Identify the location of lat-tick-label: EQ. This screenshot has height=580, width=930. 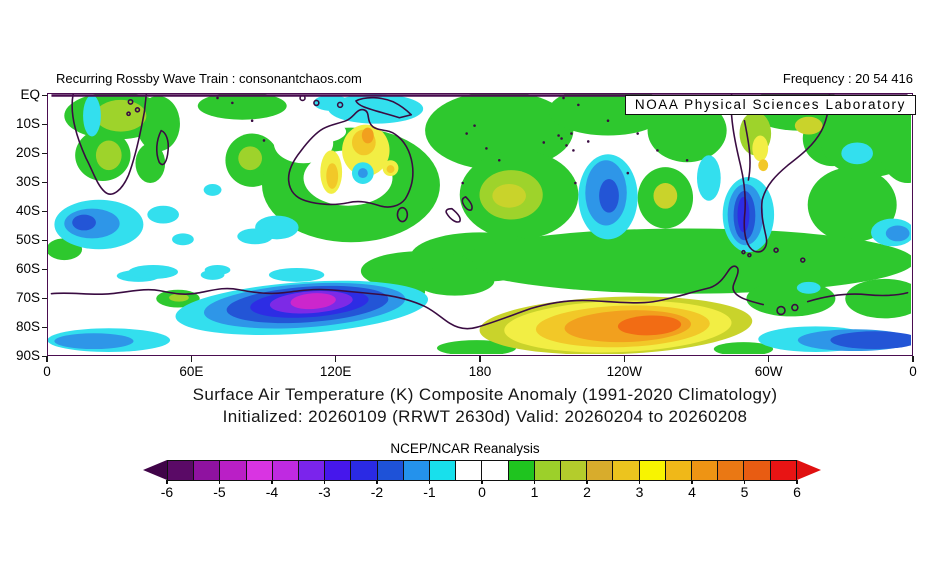
(30, 94).